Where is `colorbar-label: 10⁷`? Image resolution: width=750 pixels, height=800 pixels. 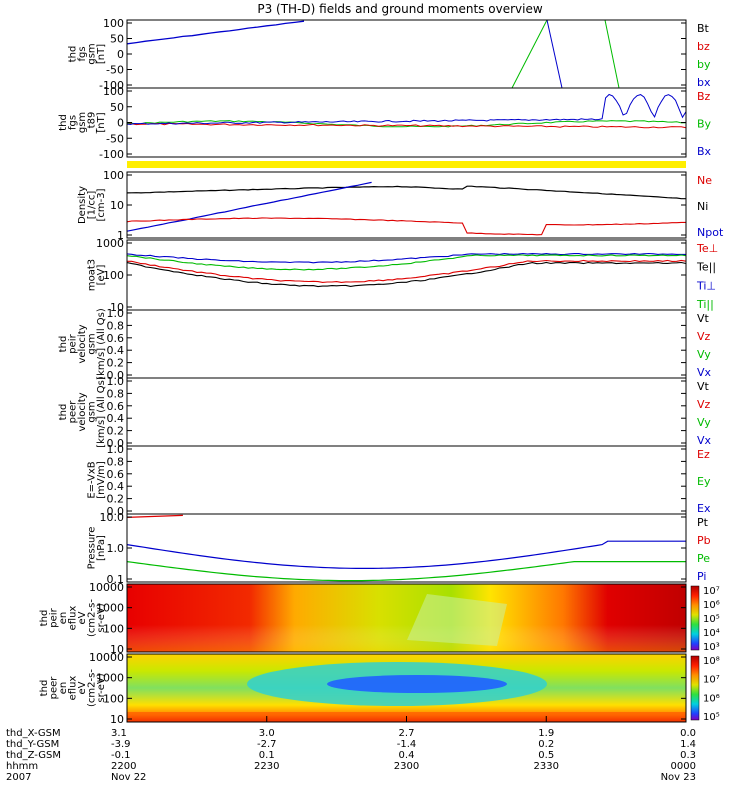
colorbar-label: 10⁷ is located at coordinates (711, 591).